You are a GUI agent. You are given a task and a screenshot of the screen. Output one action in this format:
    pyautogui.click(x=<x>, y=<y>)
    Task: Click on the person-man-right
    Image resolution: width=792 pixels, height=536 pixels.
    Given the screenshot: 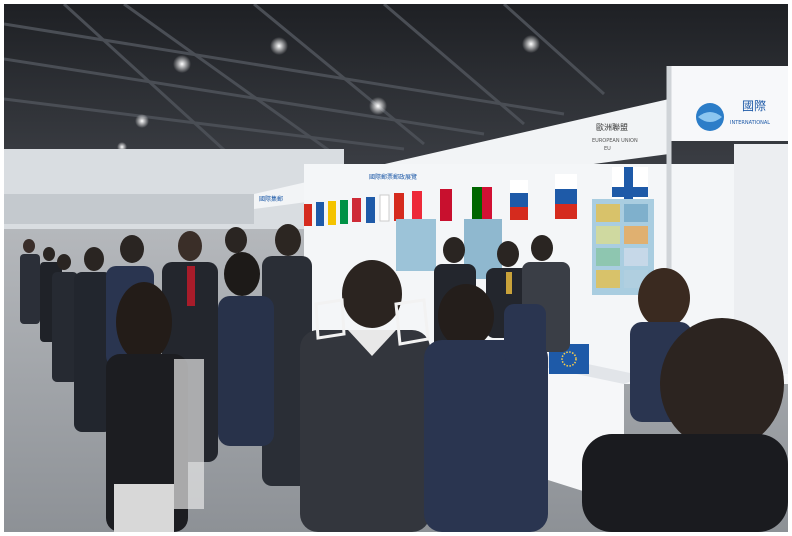 What is the action you would take?
    pyautogui.click(x=486, y=408)
    